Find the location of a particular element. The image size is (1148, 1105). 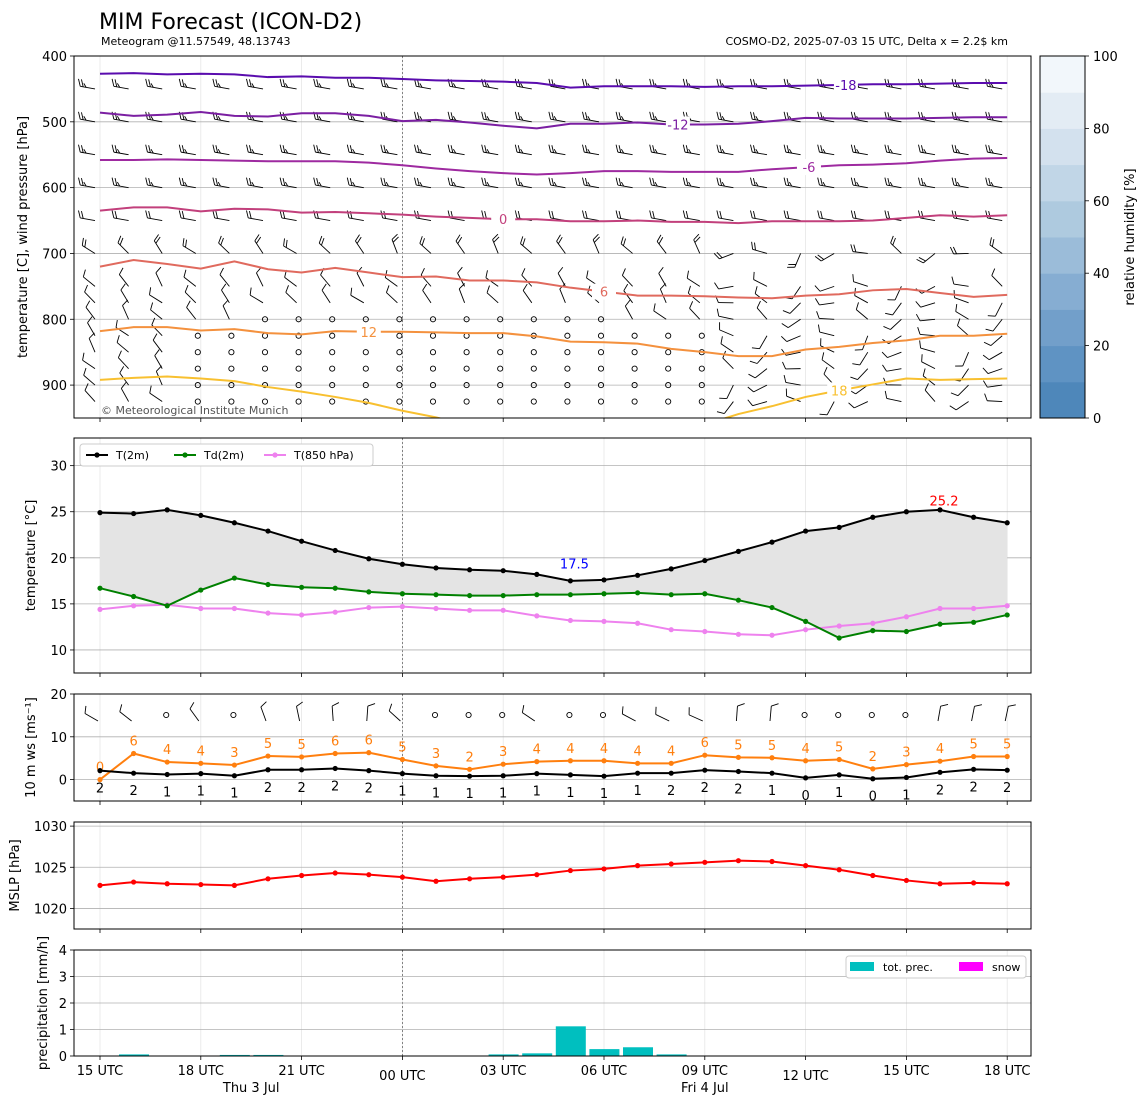

time-tick-label: 18 UTC is located at coordinates (201, 1071).